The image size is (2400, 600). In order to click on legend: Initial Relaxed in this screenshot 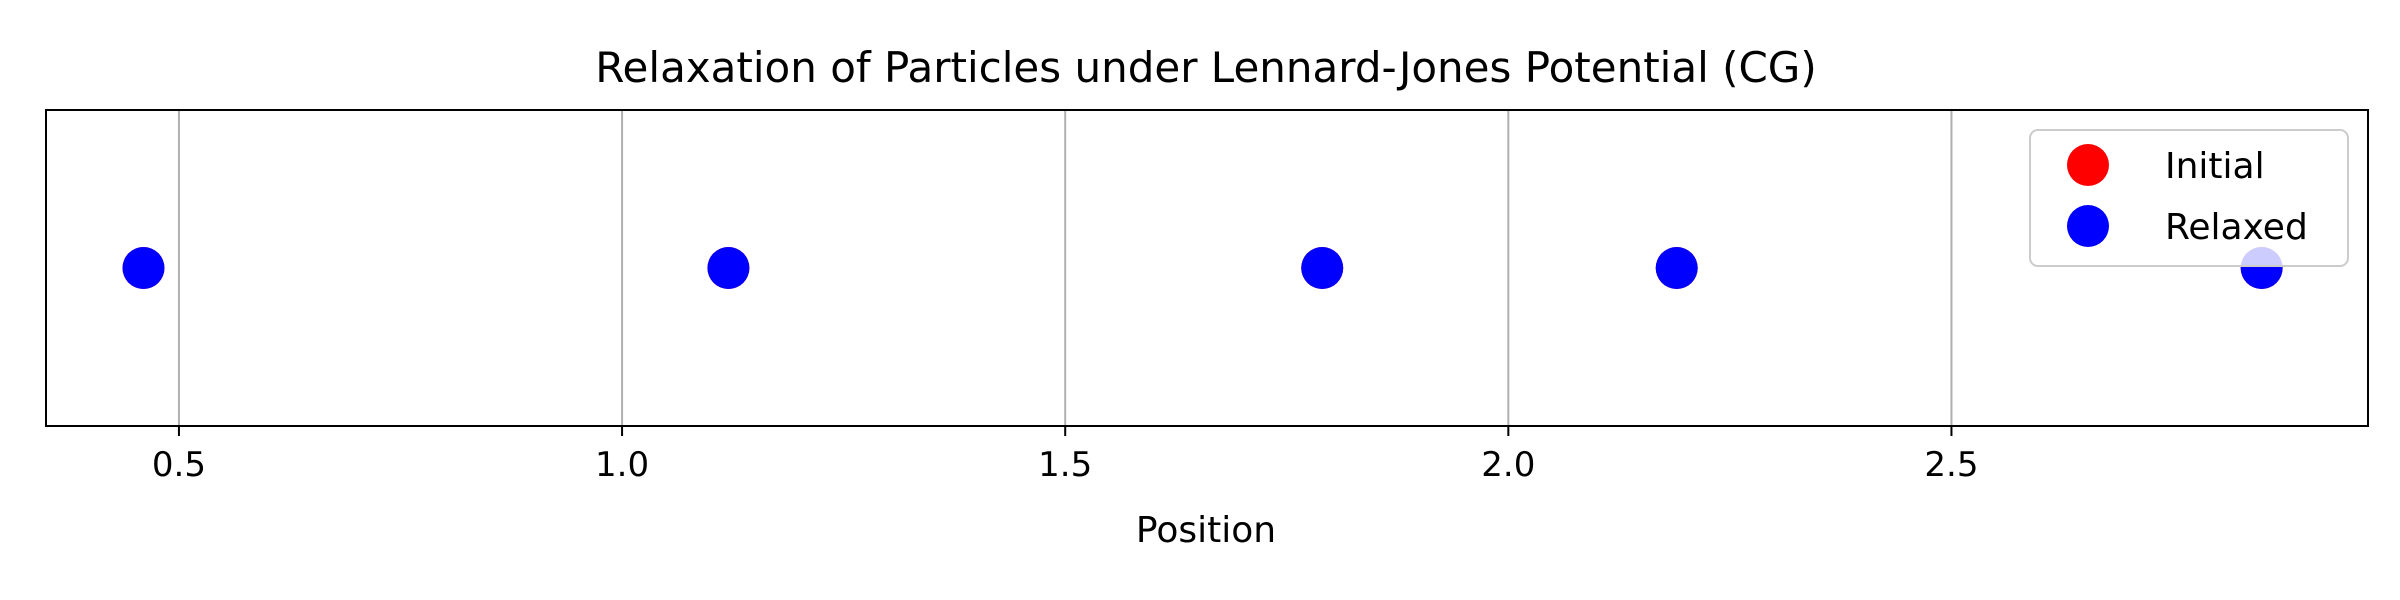, I will do `click(2189, 198)`.